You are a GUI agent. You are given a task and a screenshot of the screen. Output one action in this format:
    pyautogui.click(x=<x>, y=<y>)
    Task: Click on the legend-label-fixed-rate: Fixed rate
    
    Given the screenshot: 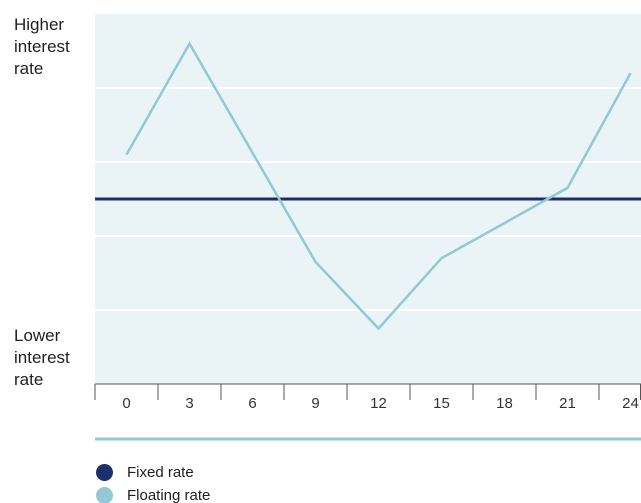 What is the action you would take?
    pyautogui.click(x=160, y=472)
    